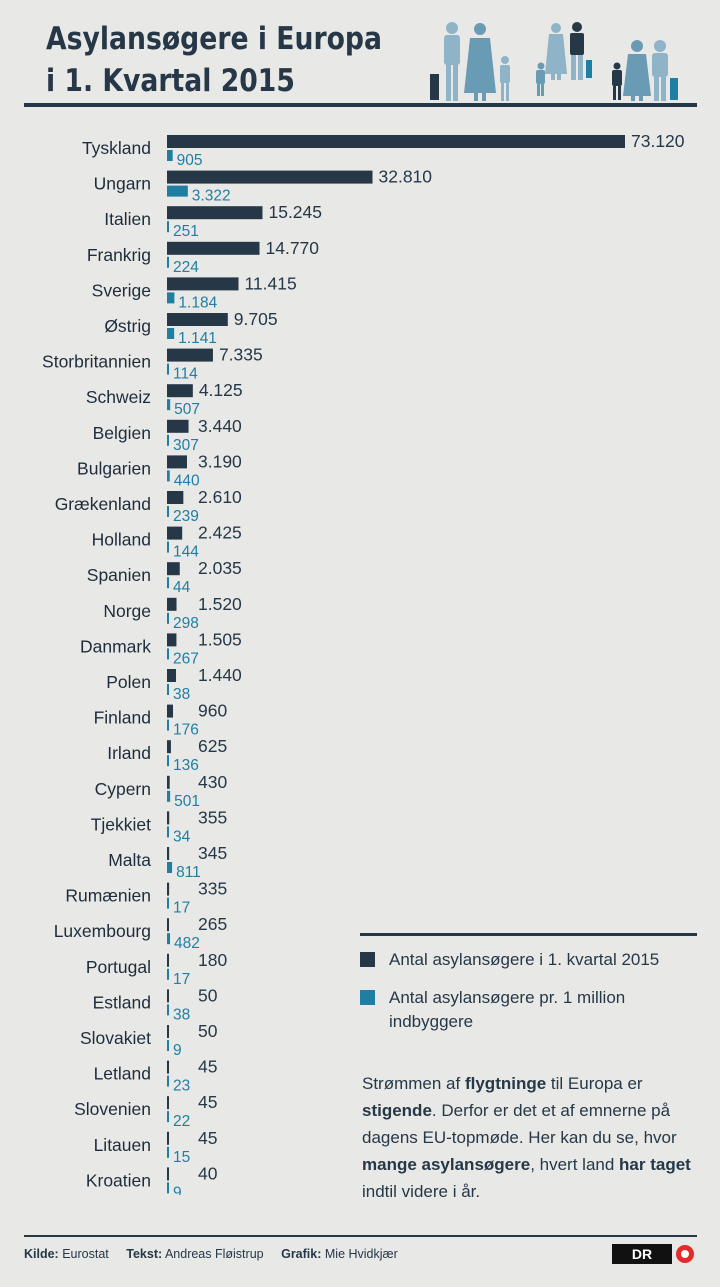 The width and height of the screenshot is (720, 1287). I want to click on value-label-total: 9.705, so click(256, 319).